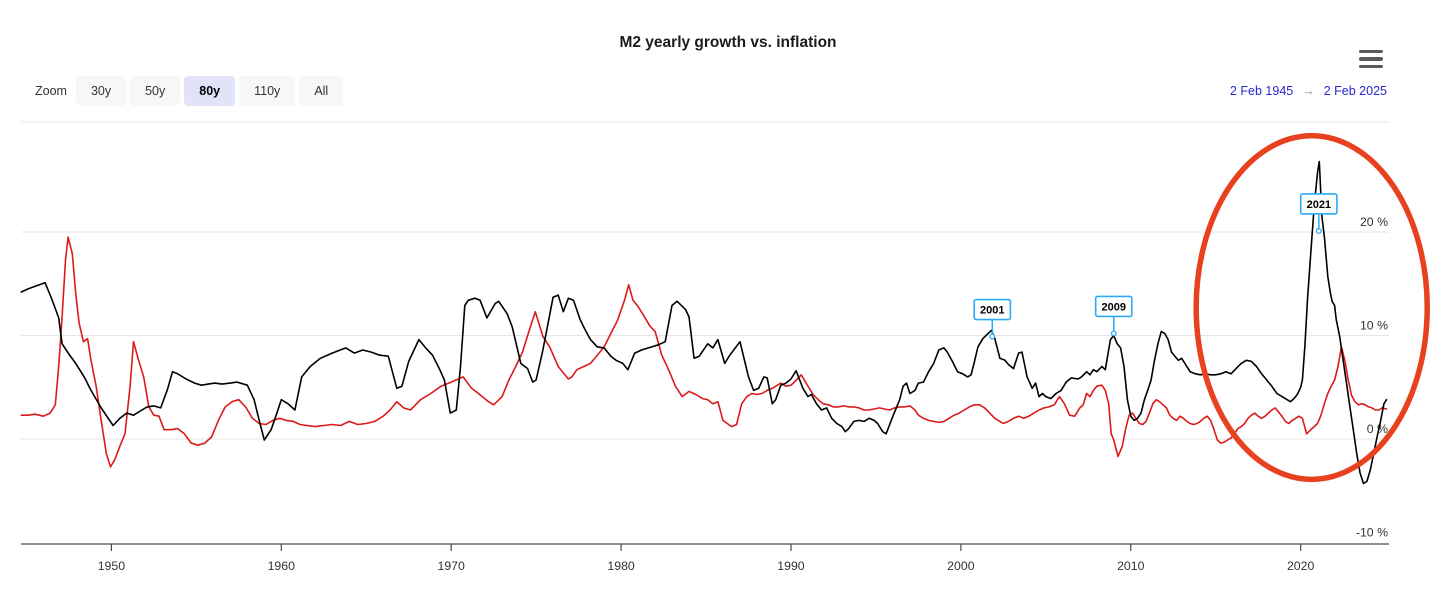 The height and width of the screenshot is (592, 1456). I want to click on annotation-anchor-2001, so click(992, 336).